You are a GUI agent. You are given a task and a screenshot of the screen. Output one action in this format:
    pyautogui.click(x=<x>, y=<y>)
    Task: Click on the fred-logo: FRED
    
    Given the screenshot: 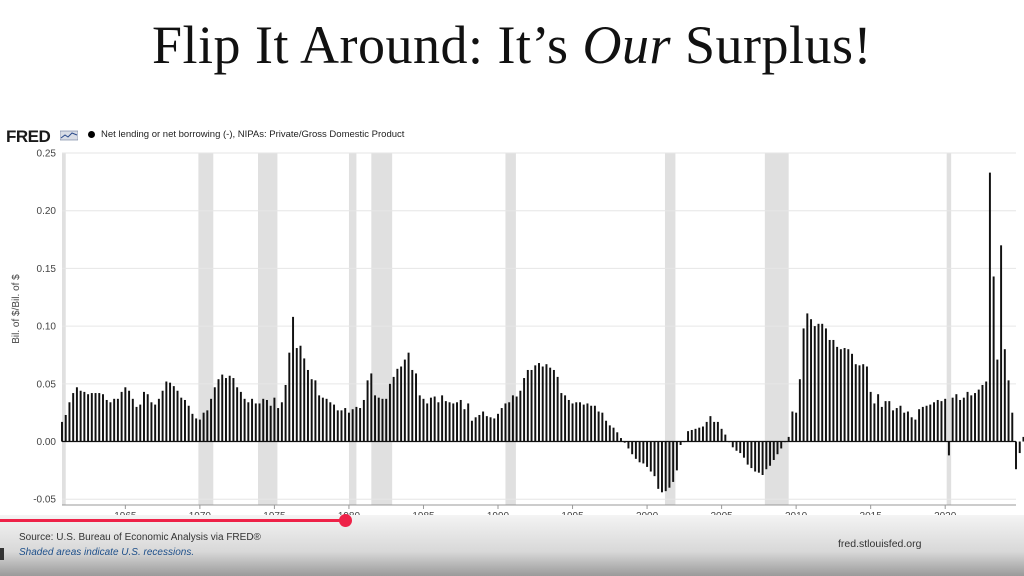 What is the action you would take?
    pyautogui.click(x=28, y=136)
    